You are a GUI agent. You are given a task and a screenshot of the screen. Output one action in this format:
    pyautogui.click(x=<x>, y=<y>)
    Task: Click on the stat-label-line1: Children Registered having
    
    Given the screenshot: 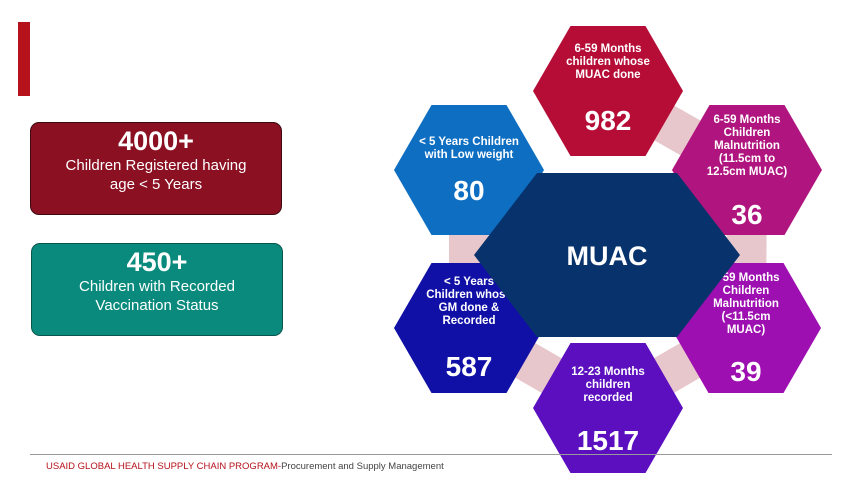 What is the action you would take?
    pyautogui.click(x=156, y=165)
    